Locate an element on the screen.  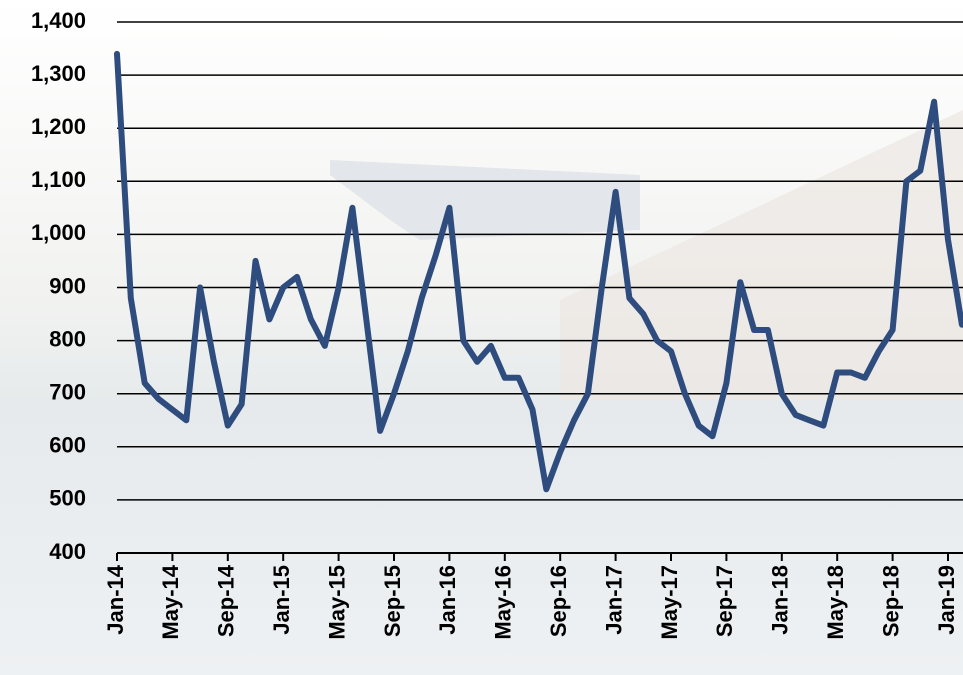
y-tick-label: 800 is located at coordinates (67, 338).